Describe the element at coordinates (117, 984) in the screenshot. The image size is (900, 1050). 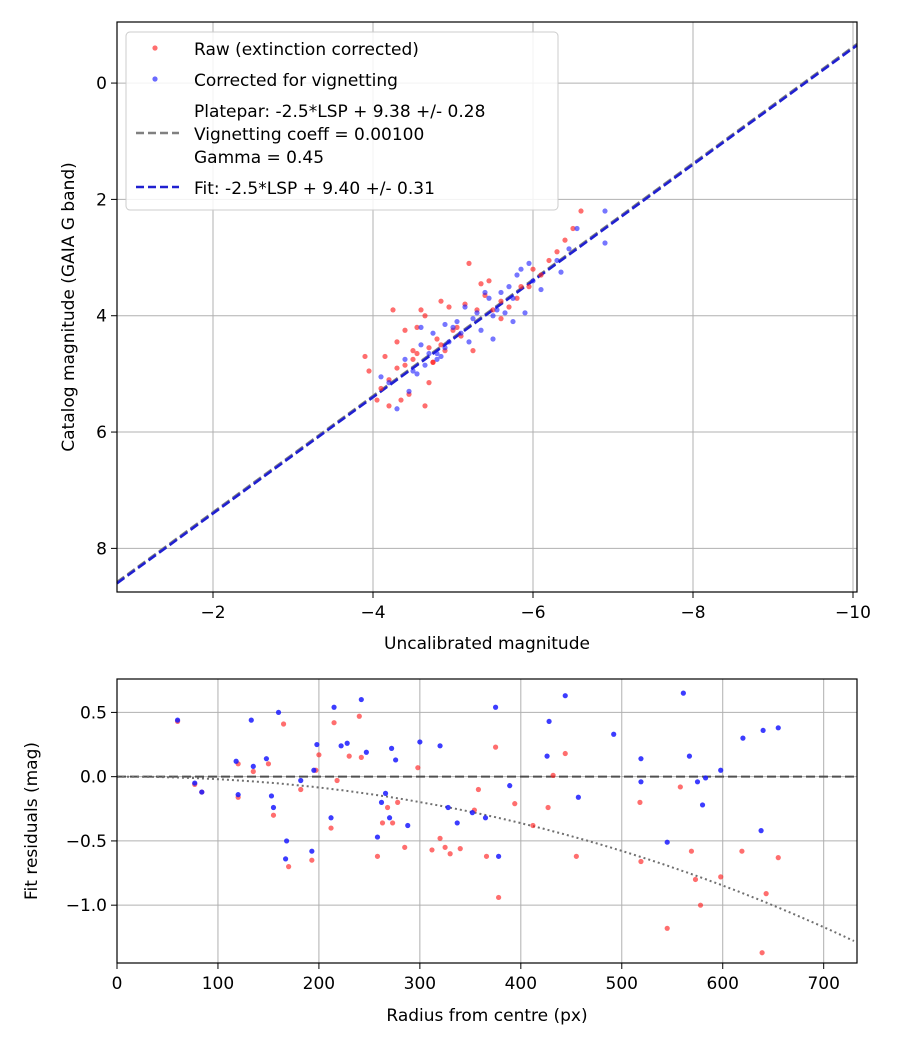
I see `bottom-xtick-label: 0` at that location.